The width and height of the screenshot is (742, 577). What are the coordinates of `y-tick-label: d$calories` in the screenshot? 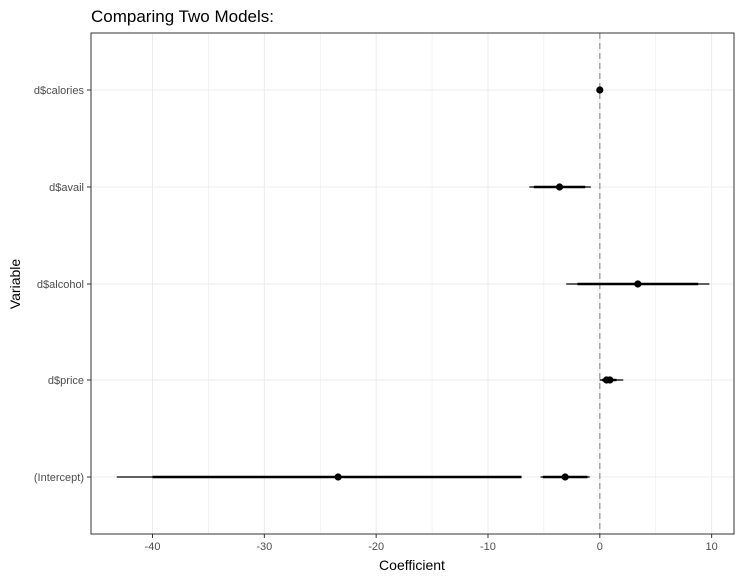 It's located at (59, 91).